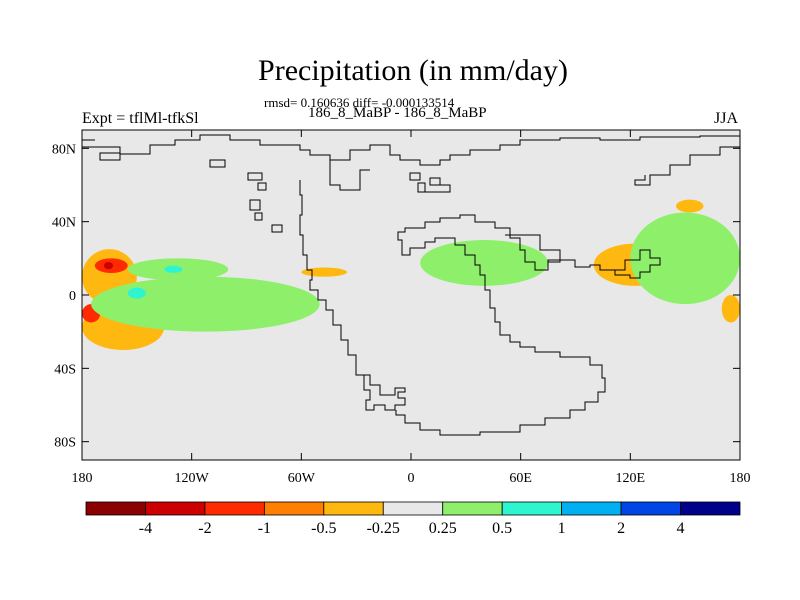  Describe the element at coordinates (192, 478) in the screenshot. I see `x-tick-label-1: 120W` at that location.